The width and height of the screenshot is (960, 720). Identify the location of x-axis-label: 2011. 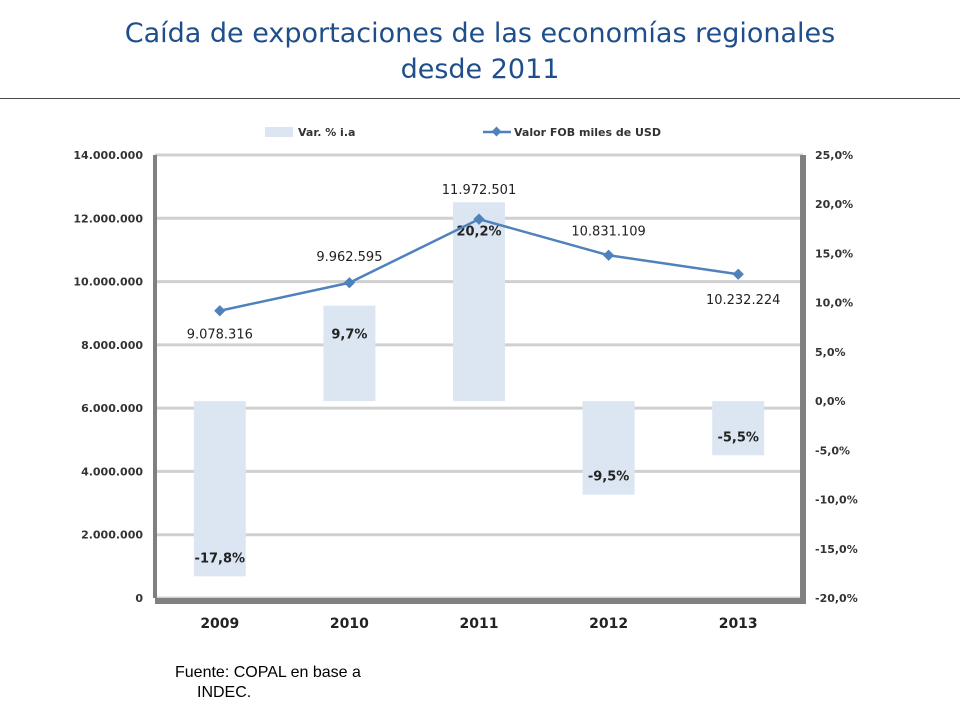
(479, 624).